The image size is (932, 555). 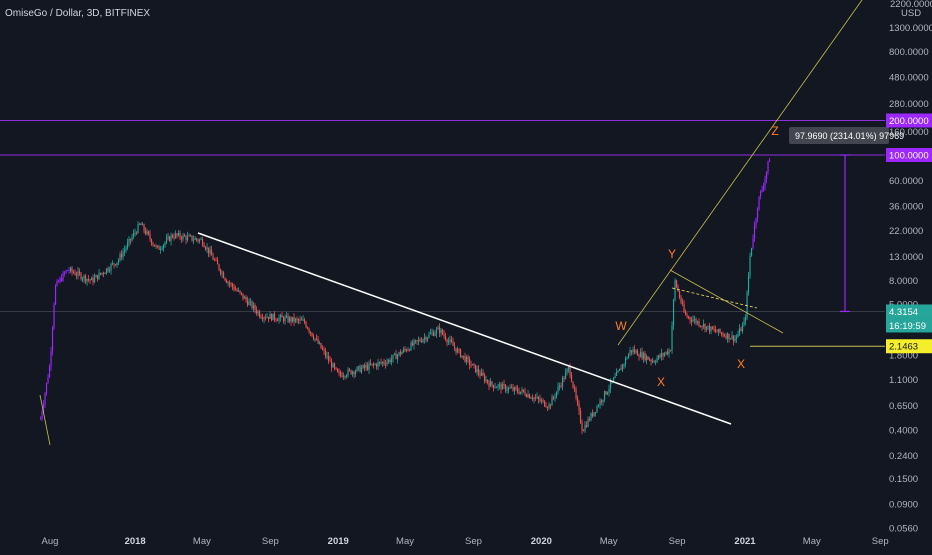 What do you see at coordinates (907, 326) in the screenshot?
I see `price-tag-countdown: 16:19:59` at bounding box center [907, 326].